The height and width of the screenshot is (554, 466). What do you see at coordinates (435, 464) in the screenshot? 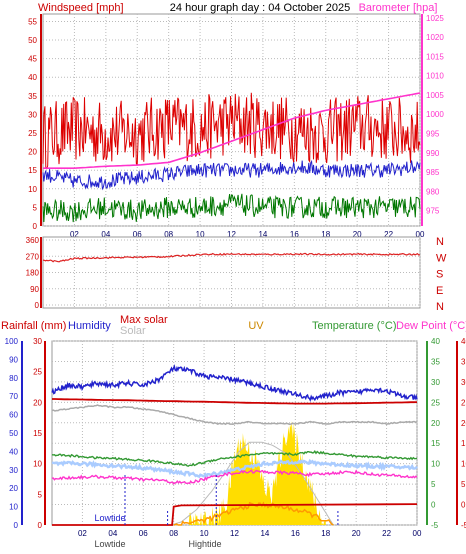
I see `temp-tick-label: 10` at bounding box center [435, 464].